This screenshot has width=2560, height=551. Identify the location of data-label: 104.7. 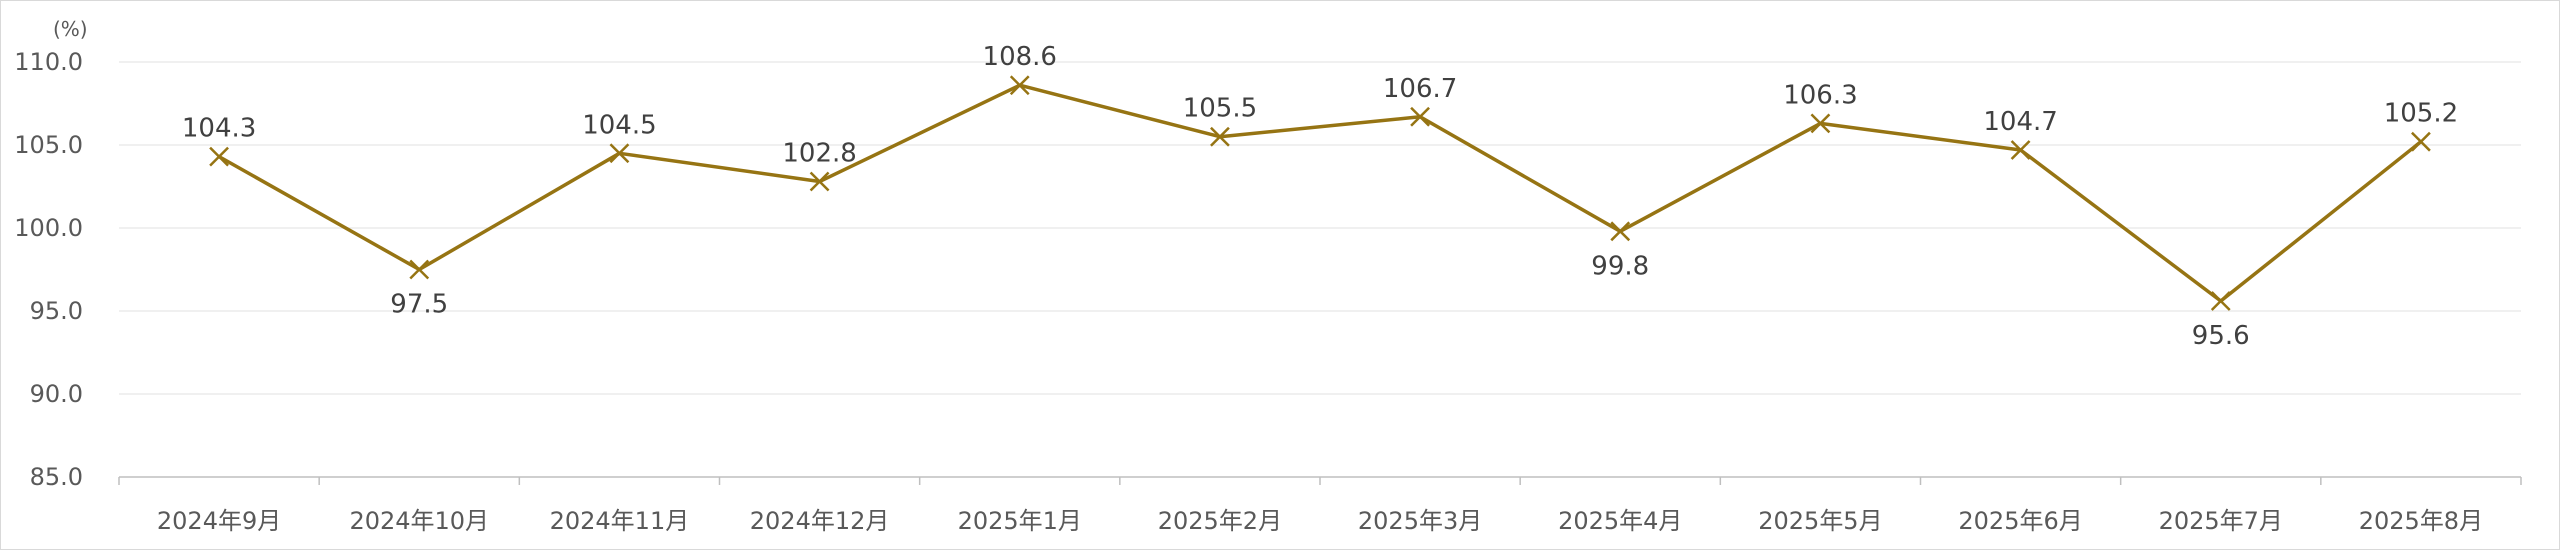
(2020, 122).